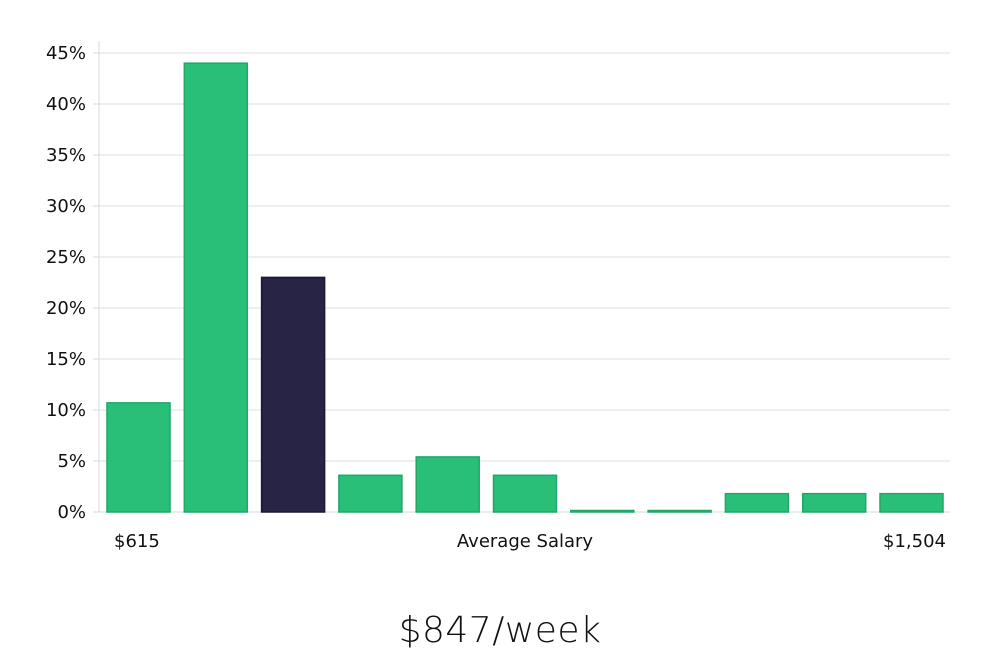 The height and width of the screenshot is (660, 1000). I want to click on y-tick-label: 10%, so click(66, 410).